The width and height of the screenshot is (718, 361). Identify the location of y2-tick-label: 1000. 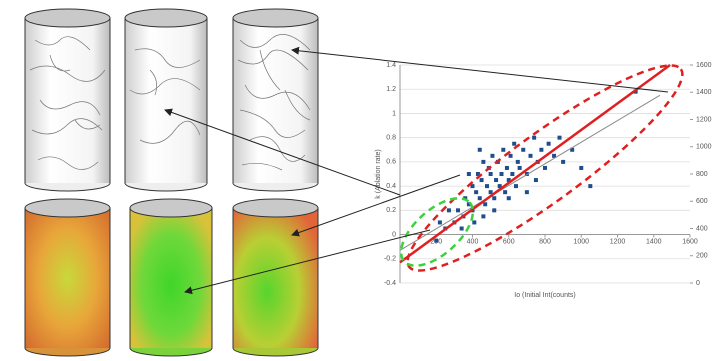
(704, 147).